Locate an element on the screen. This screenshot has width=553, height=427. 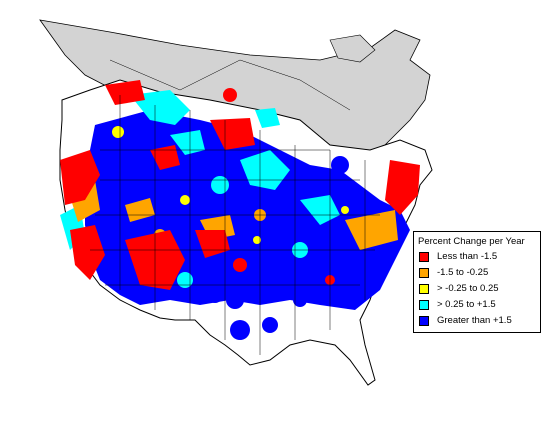
legend-swatch-blue is located at coordinates (424, 321).